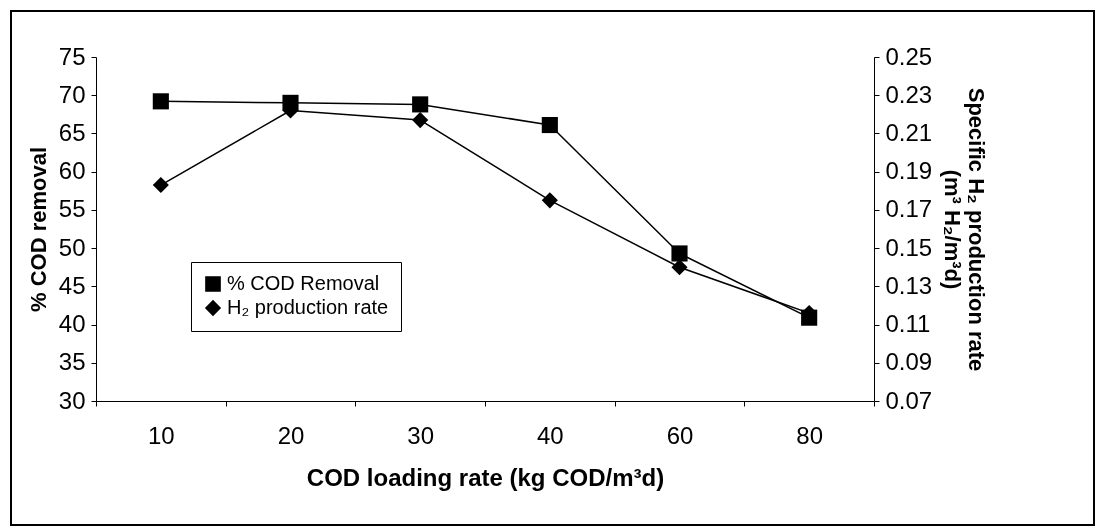 The image size is (1100, 532). What do you see at coordinates (291, 435) in the screenshot?
I see `x-tick-label: 20` at bounding box center [291, 435].